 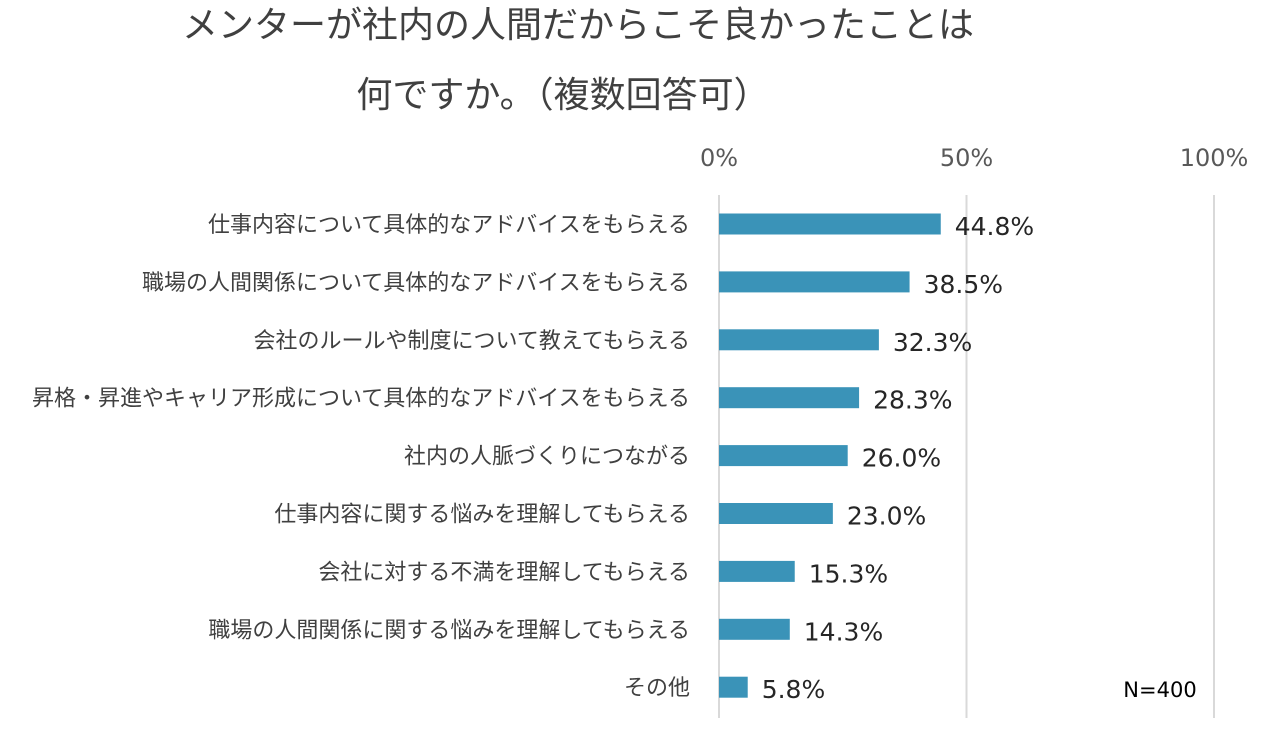 What do you see at coordinates (719, 158) in the screenshot?
I see `x-tick-label: 0%` at bounding box center [719, 158].